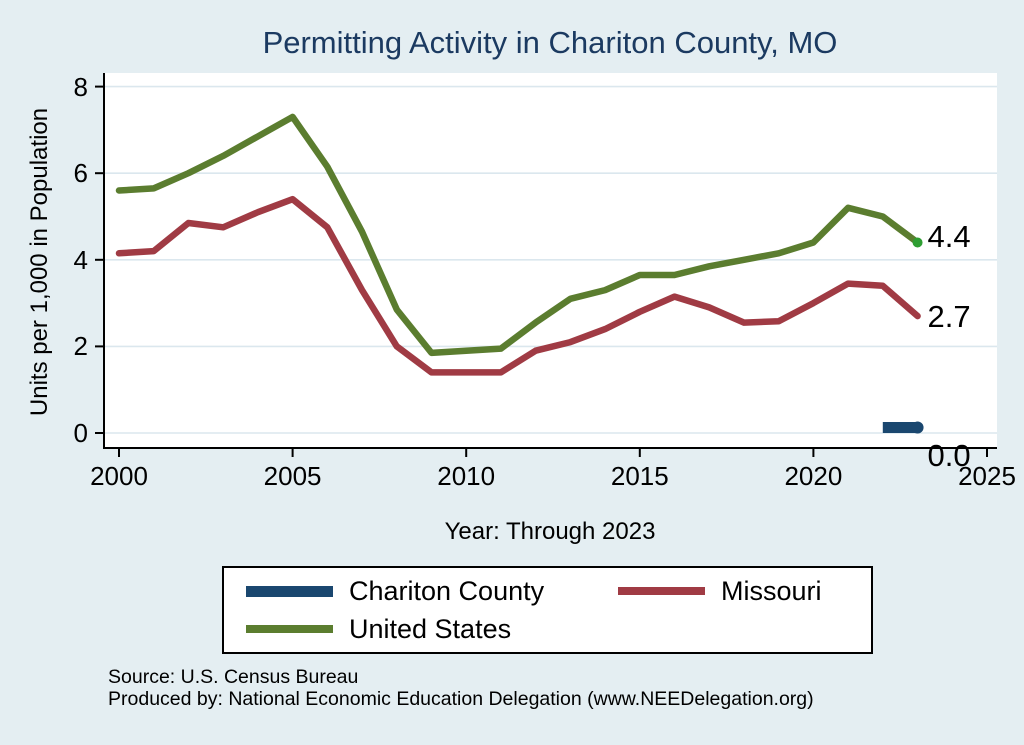  Describe the element at coordinates (289, 629) in the screenshot. I see `united-states-line-swatch` at that location.